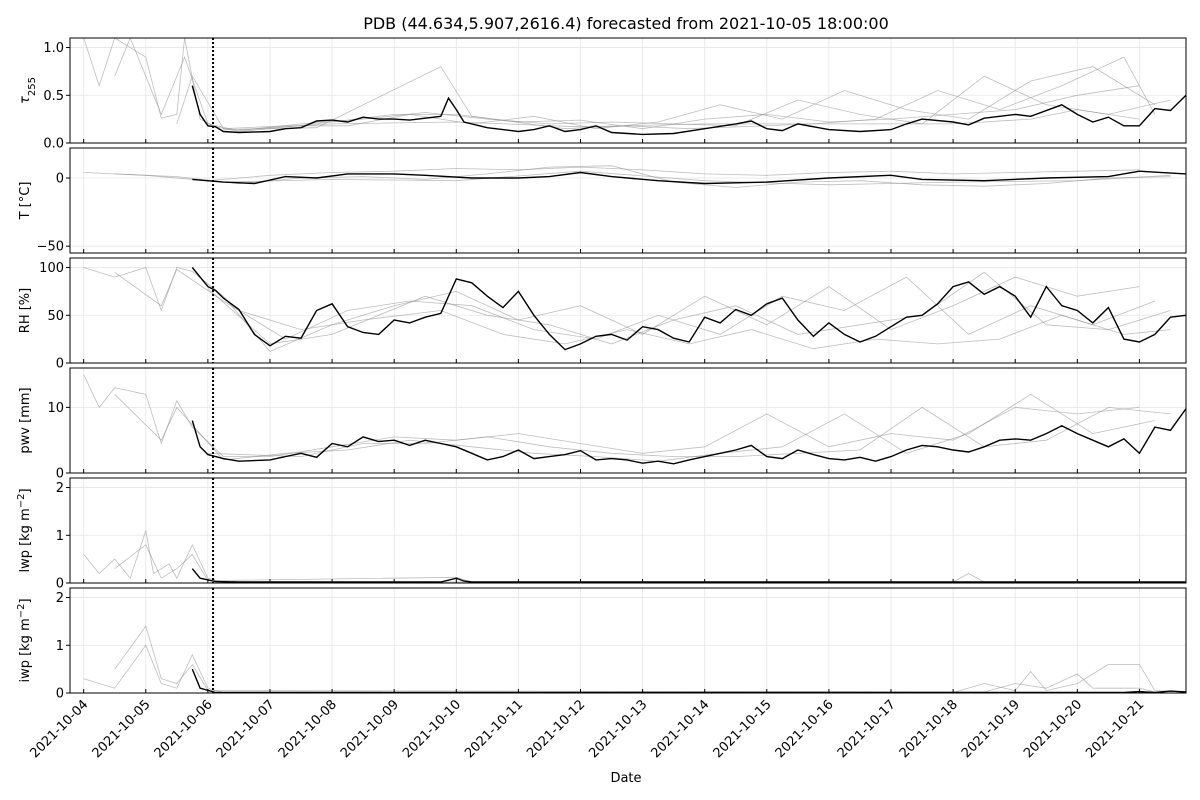 Image resolution: width=1200 pixels, height=800 pixels. Describe the element at coordinates (60, 474) in the screenshot. I see `y-tick-label-pwv: 0` at that location.